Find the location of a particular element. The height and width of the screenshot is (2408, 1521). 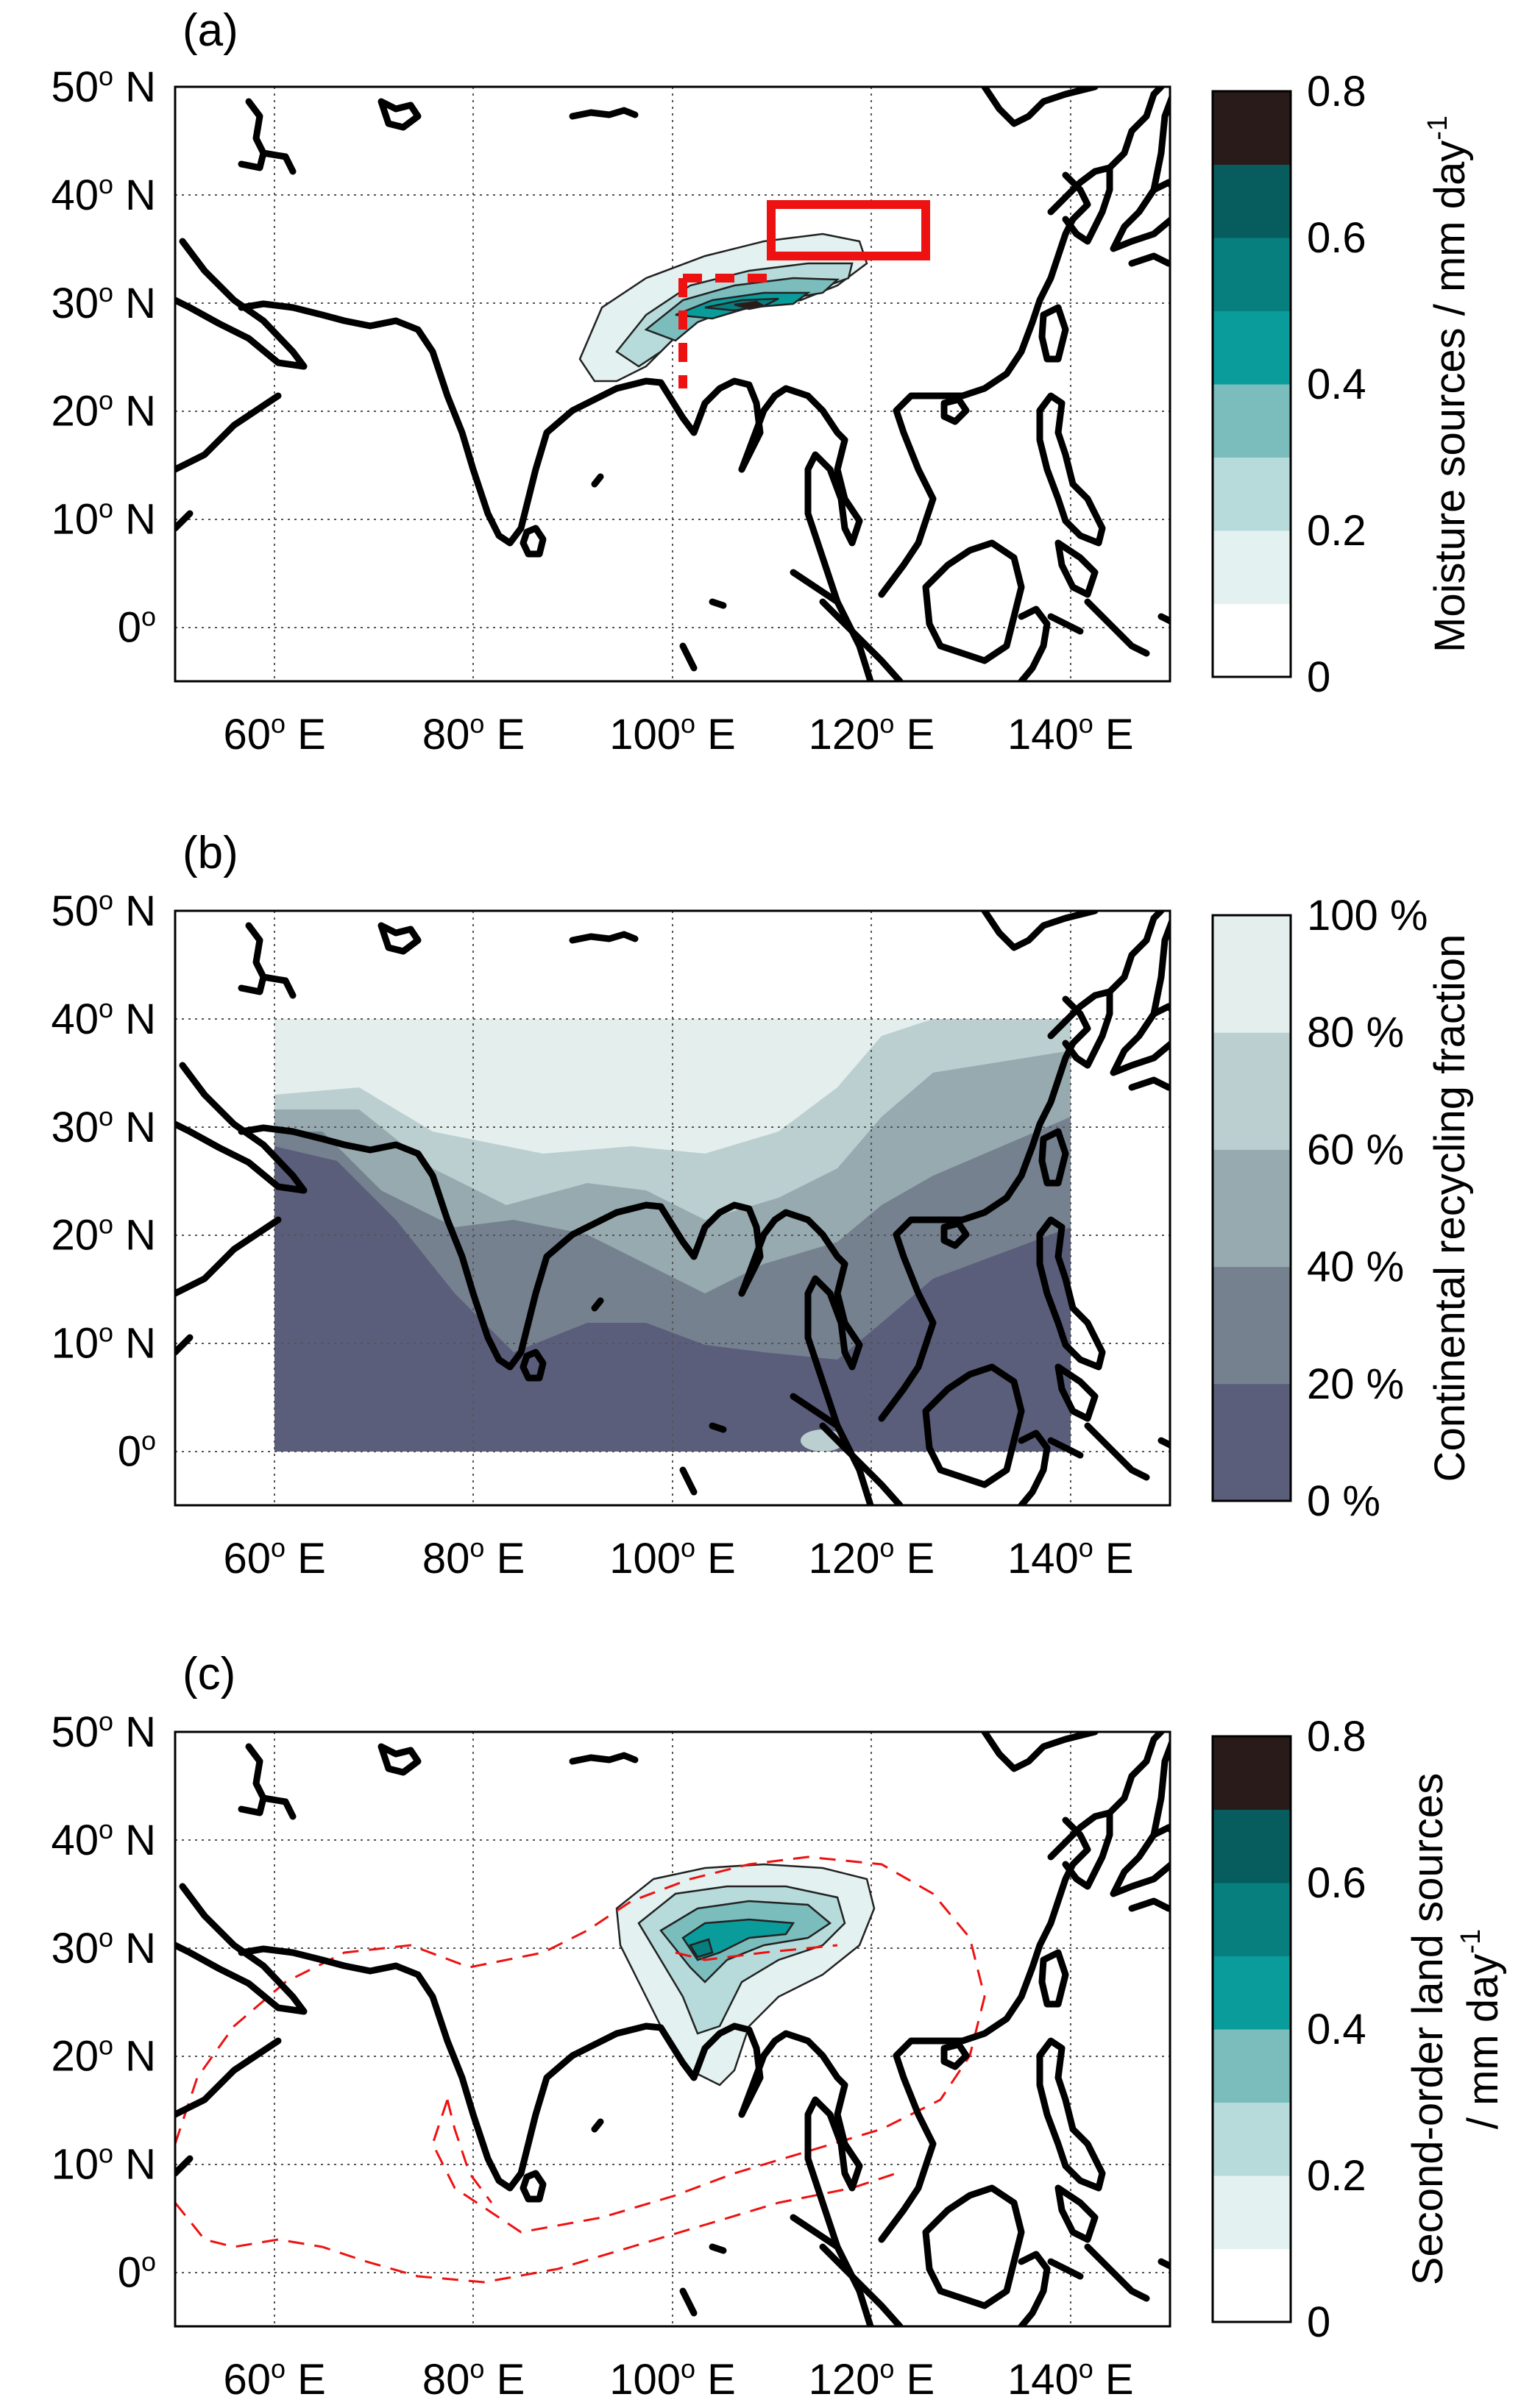

colorbar-title: Continental recycling fraction is located at coordinates (1450, 1208).